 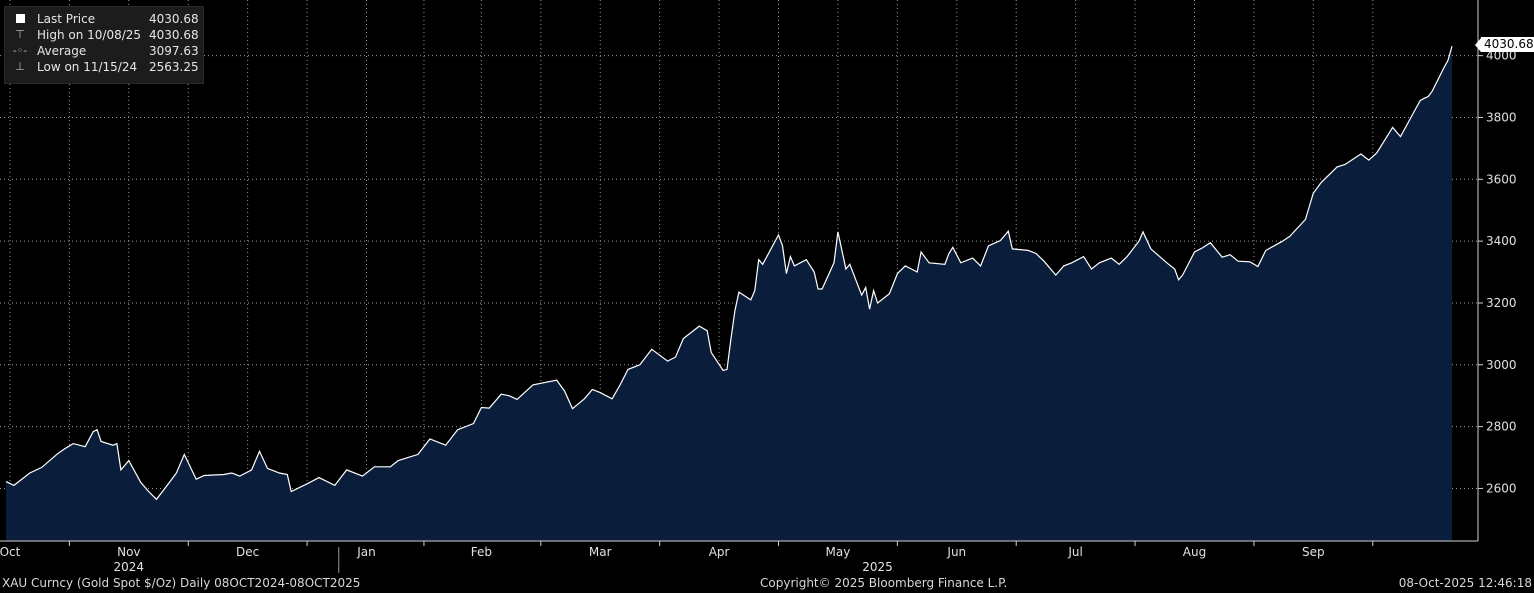 What do you see at coordinates (1501, 241) in the screenshot?
I see `y-tick-label: 3400` at bounding box center [1501, 241].